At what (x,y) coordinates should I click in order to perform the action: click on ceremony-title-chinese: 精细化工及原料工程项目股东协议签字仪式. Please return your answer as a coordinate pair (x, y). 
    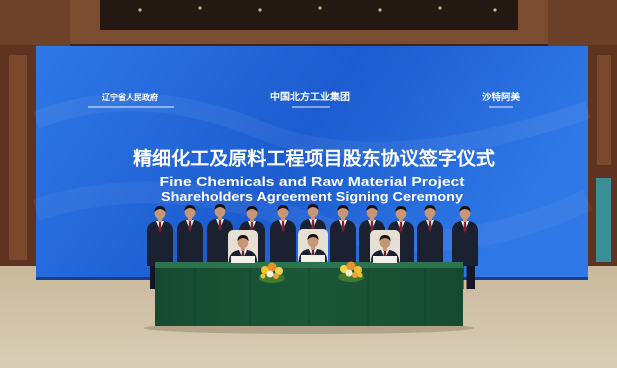
    Looking at the image, I should click on (314, 159).